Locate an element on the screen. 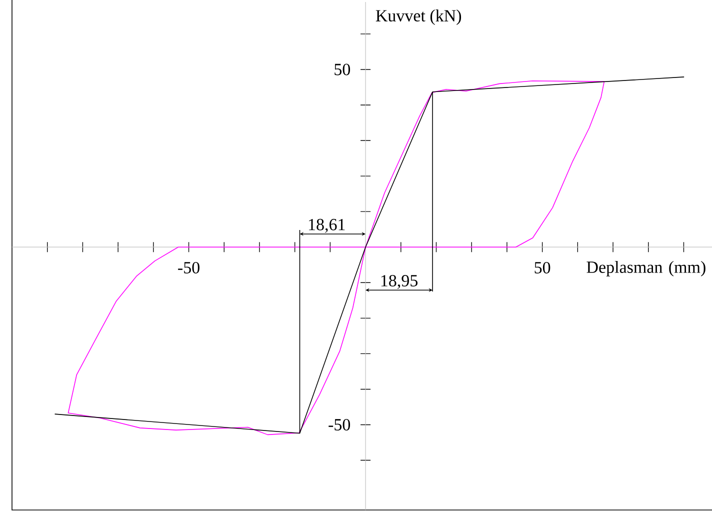  annotation: 18,95 is located at coordinates (399, 281).